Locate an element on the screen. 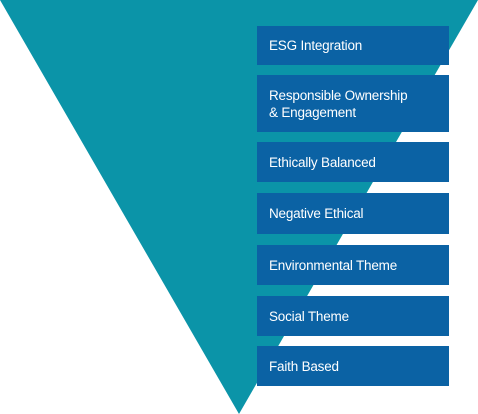  level-label: Faith Based is located at coordinates (304, 366).